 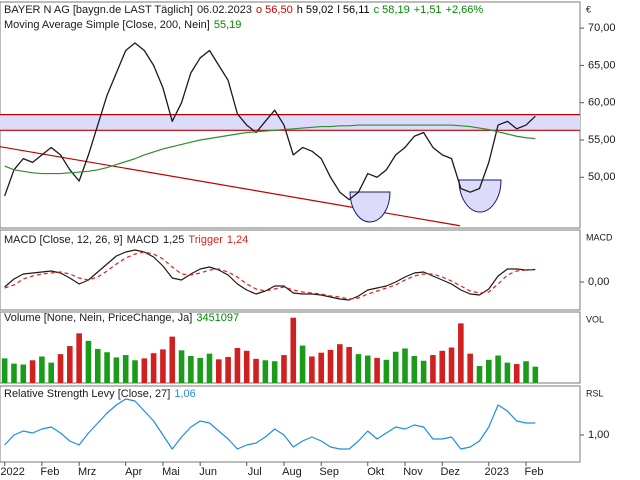 What do you see at coordinates (428, 10) in the screenshot?
I see `quote-label: +1,51` at bounding box center [428, 10].